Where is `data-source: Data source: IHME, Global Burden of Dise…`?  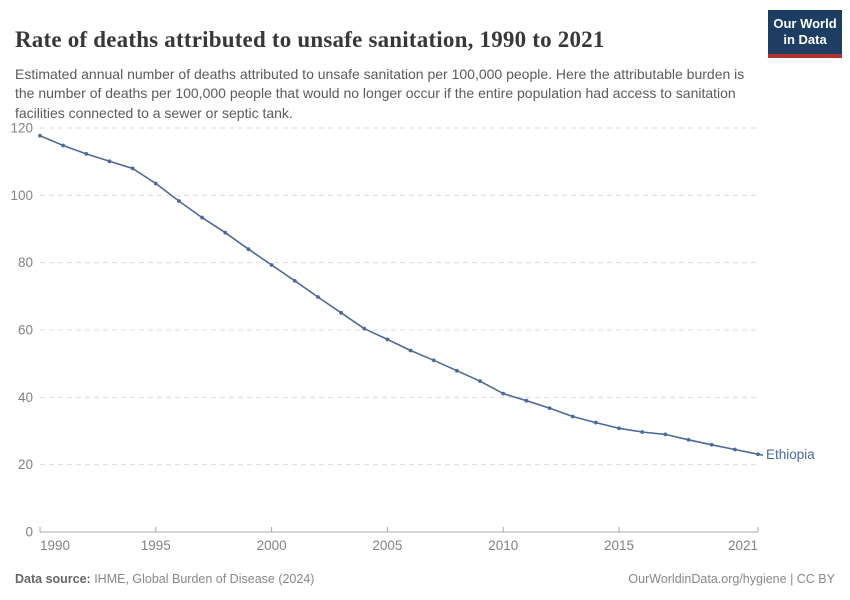
data-source: Data source: IHME, Global Burden of Dise… is located at coordinates (164, 579).